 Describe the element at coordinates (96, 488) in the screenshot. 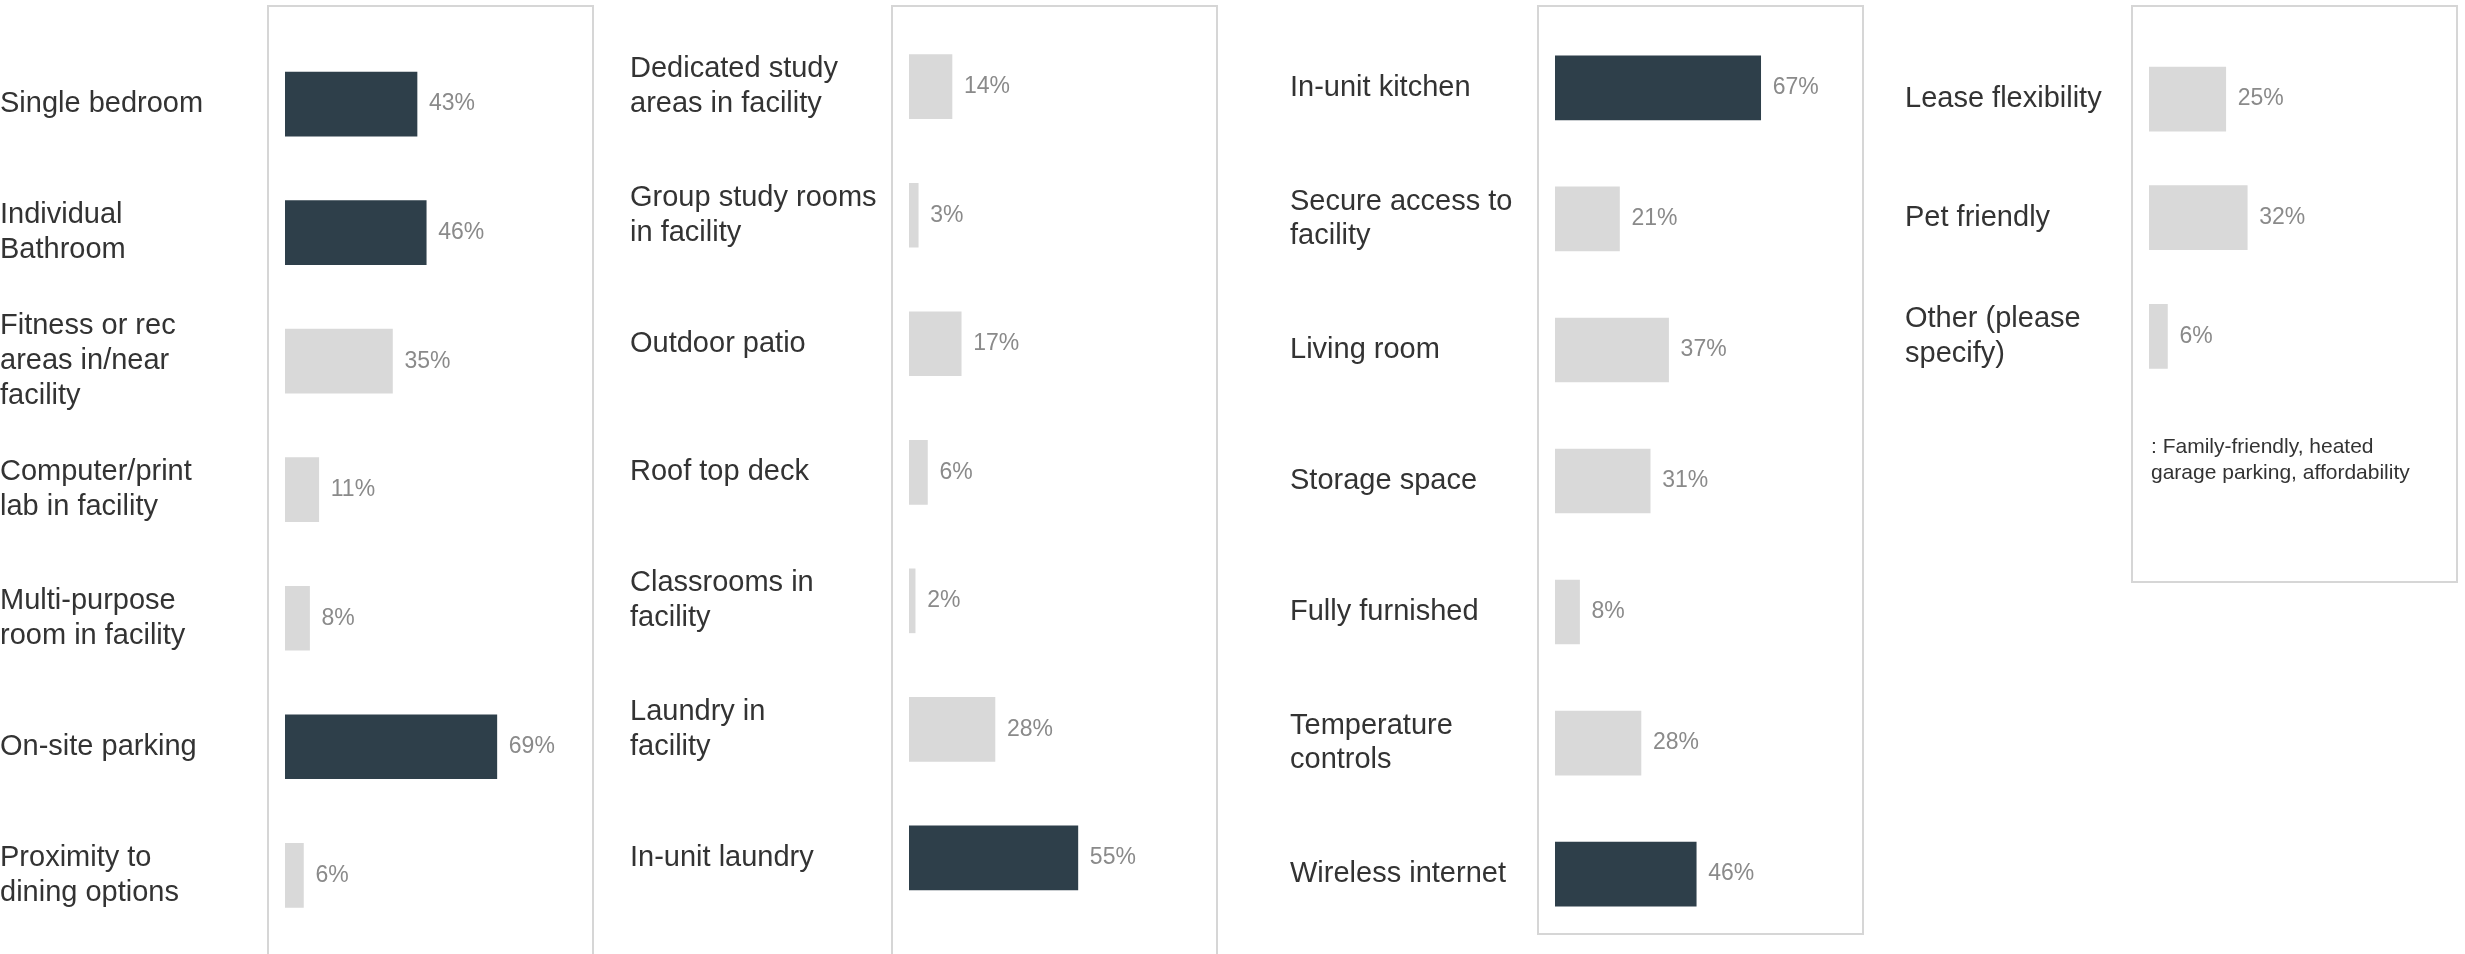

I see `y-tick-label: Computer/print lab in facility` at that location.